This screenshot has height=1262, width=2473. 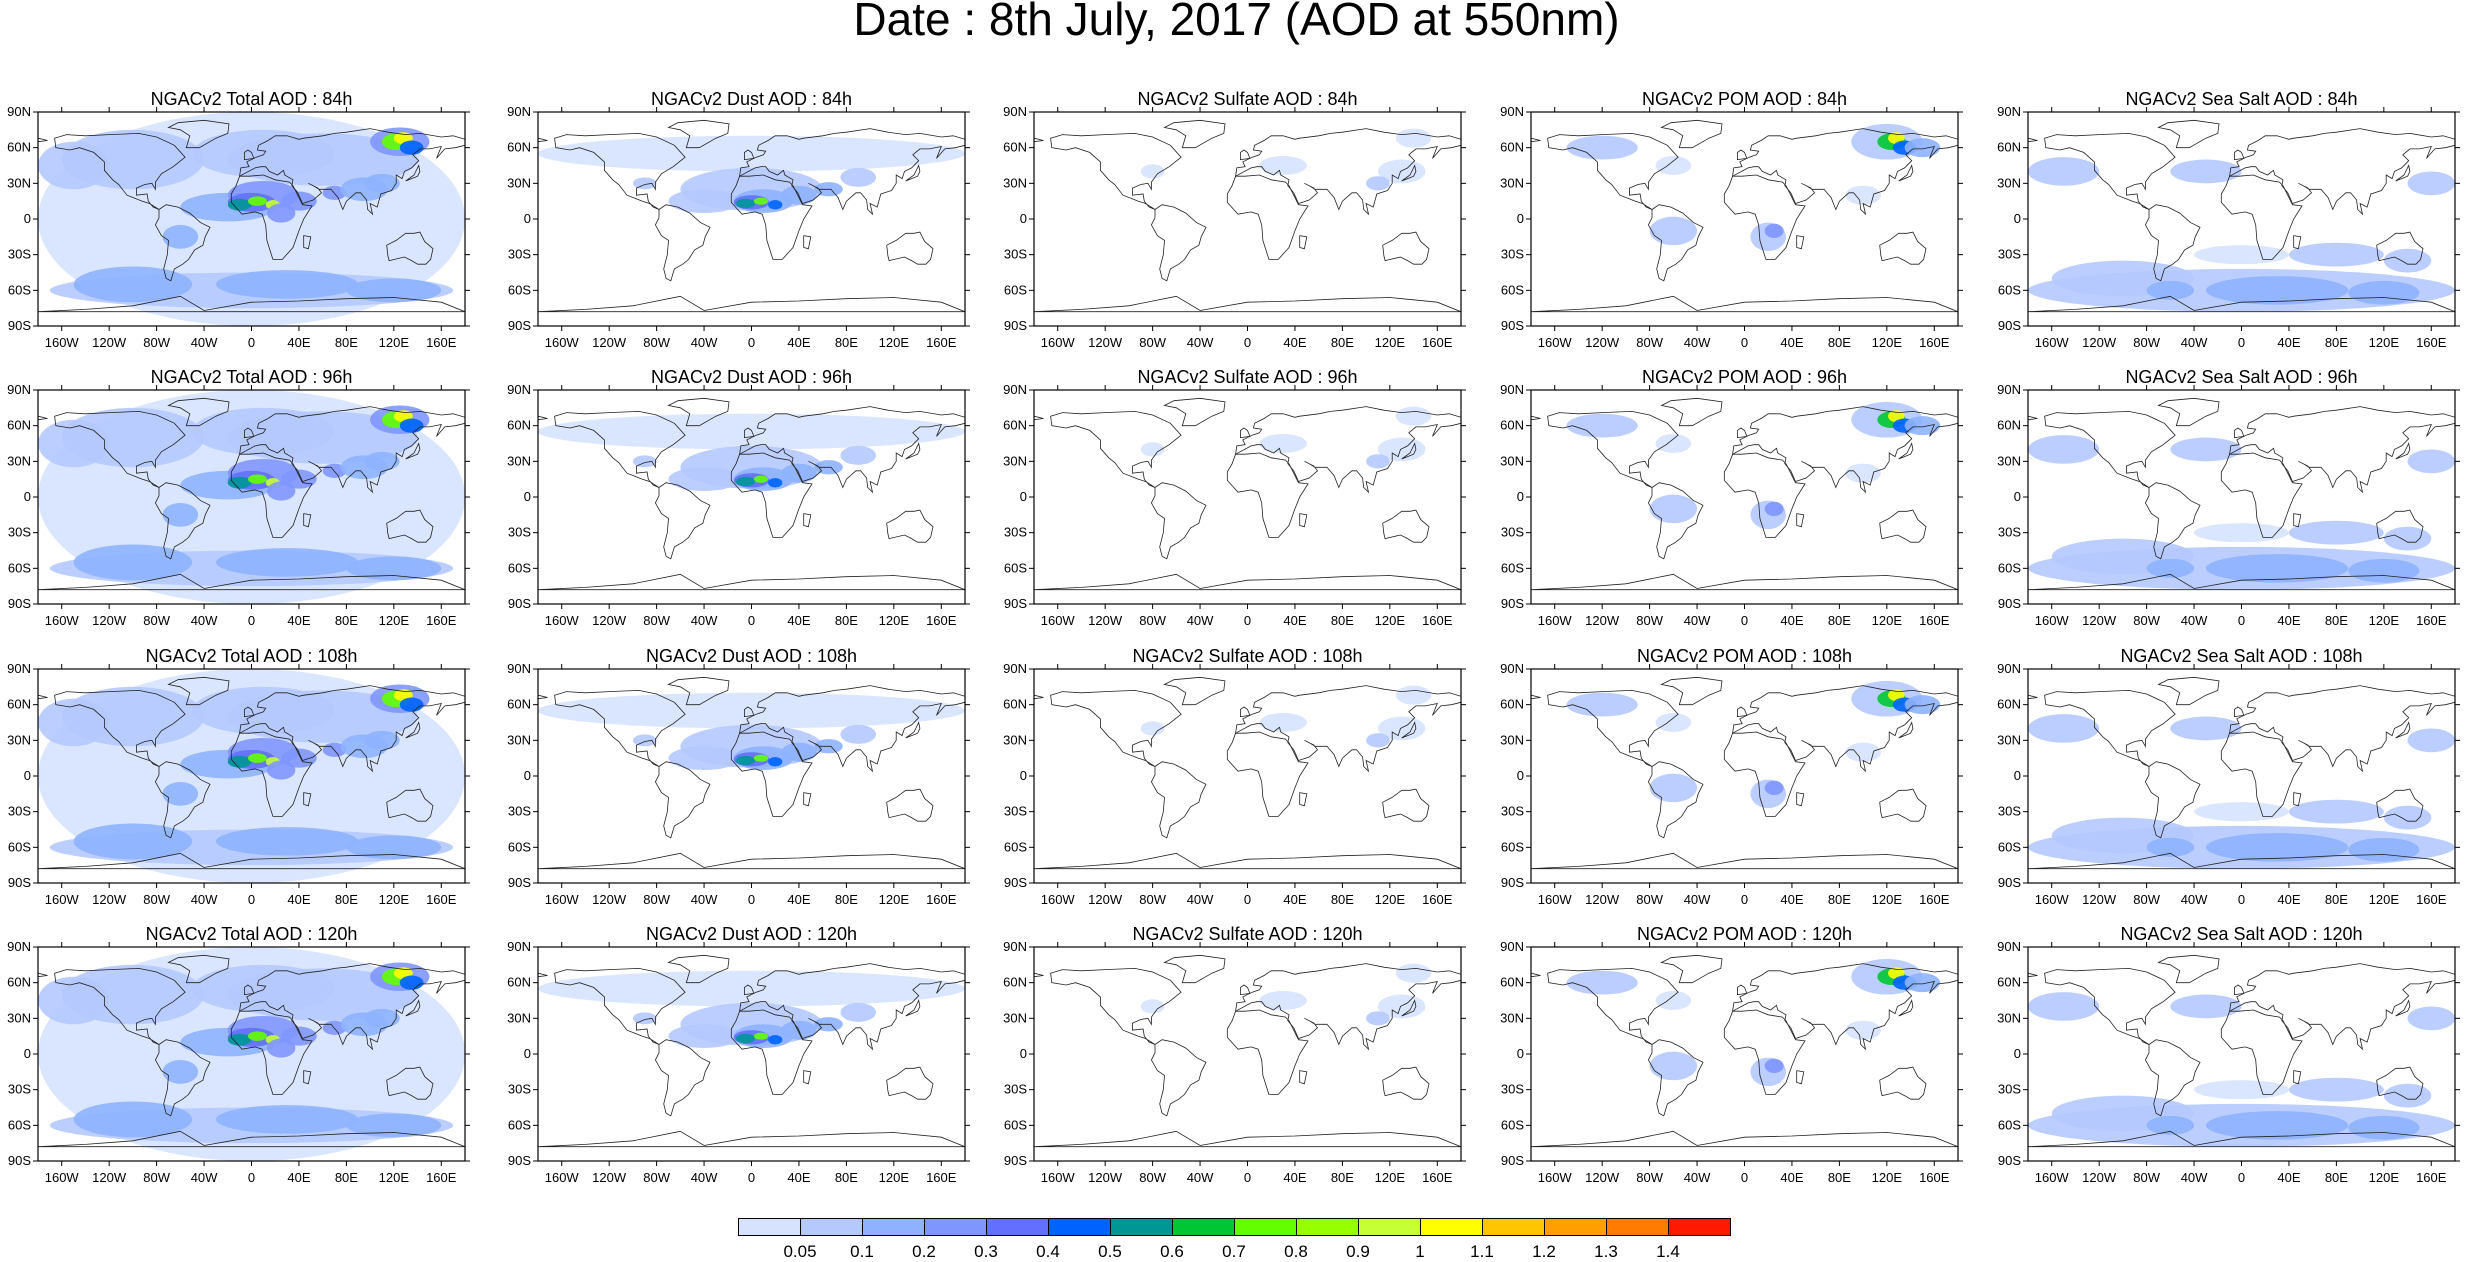 I want to click on lat-label: 30S, so click(x=2009, y=1089).